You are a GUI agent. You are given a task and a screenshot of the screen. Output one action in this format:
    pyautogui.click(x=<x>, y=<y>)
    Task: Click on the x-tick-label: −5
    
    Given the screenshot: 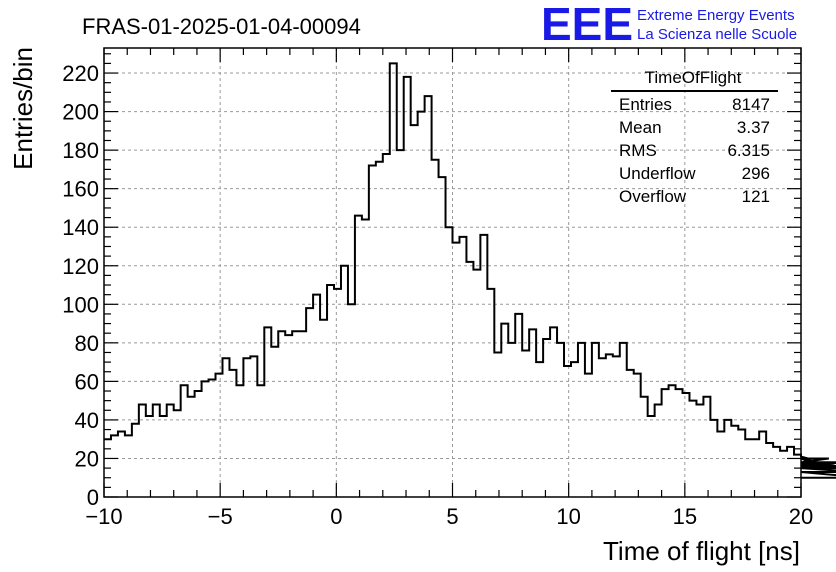 What is the action you would take?
    pyautogui.click(x=220, y=516)
    